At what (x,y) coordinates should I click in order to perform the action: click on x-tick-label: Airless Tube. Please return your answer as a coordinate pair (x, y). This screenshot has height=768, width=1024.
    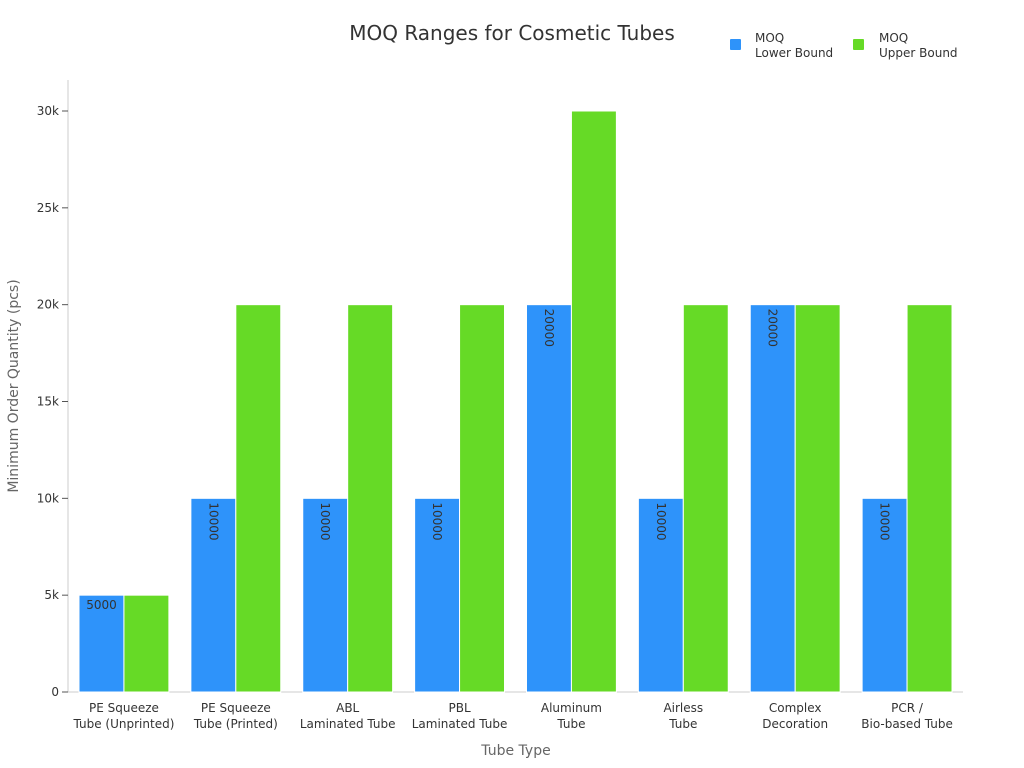
    Looking at the image, I should click on (683, 716).